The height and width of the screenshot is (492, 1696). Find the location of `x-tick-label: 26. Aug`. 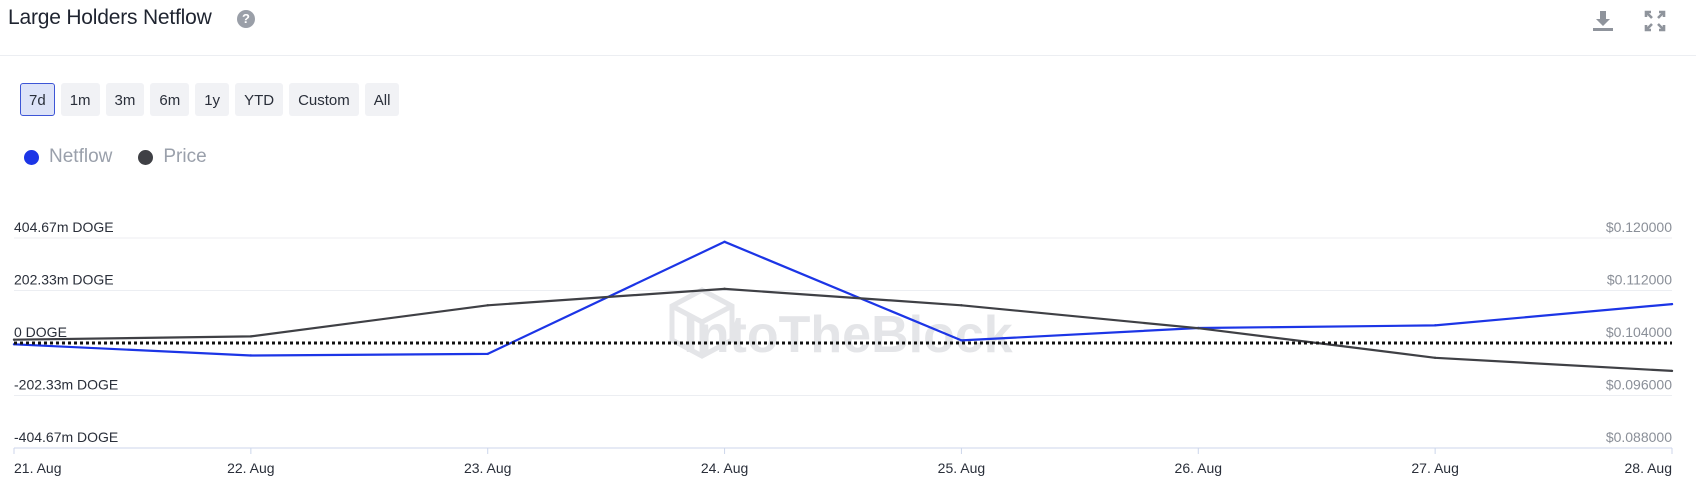

x-tick-label: 26. Aug is located at coordinates (1199, 468).